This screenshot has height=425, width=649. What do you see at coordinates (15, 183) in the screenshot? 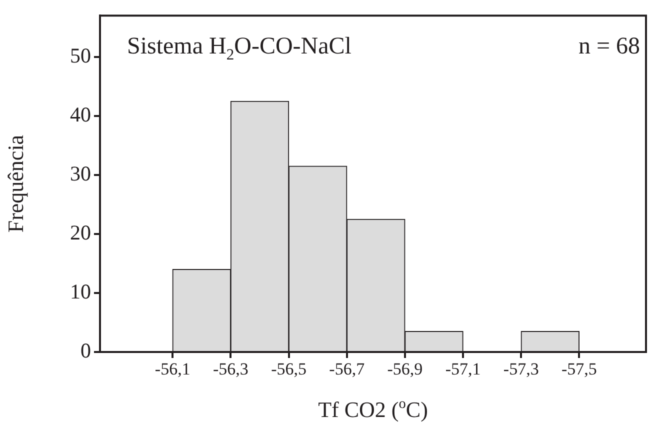
I see `y-axis-title: Frequência` at bounding box center [15, 183].